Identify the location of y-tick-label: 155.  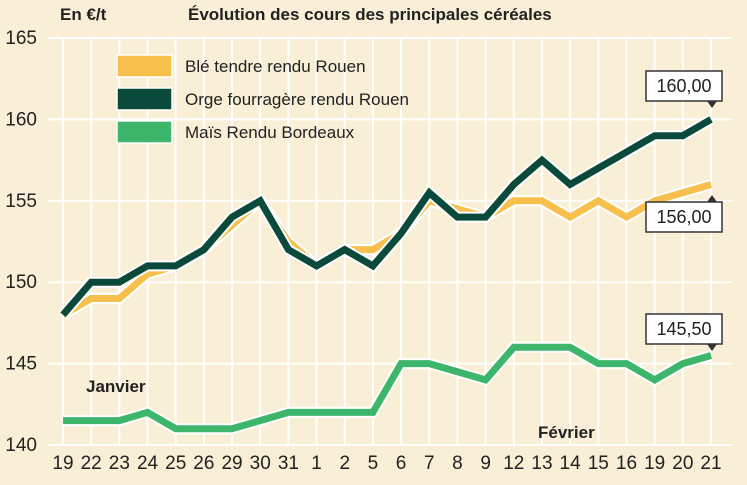
(21, 201).